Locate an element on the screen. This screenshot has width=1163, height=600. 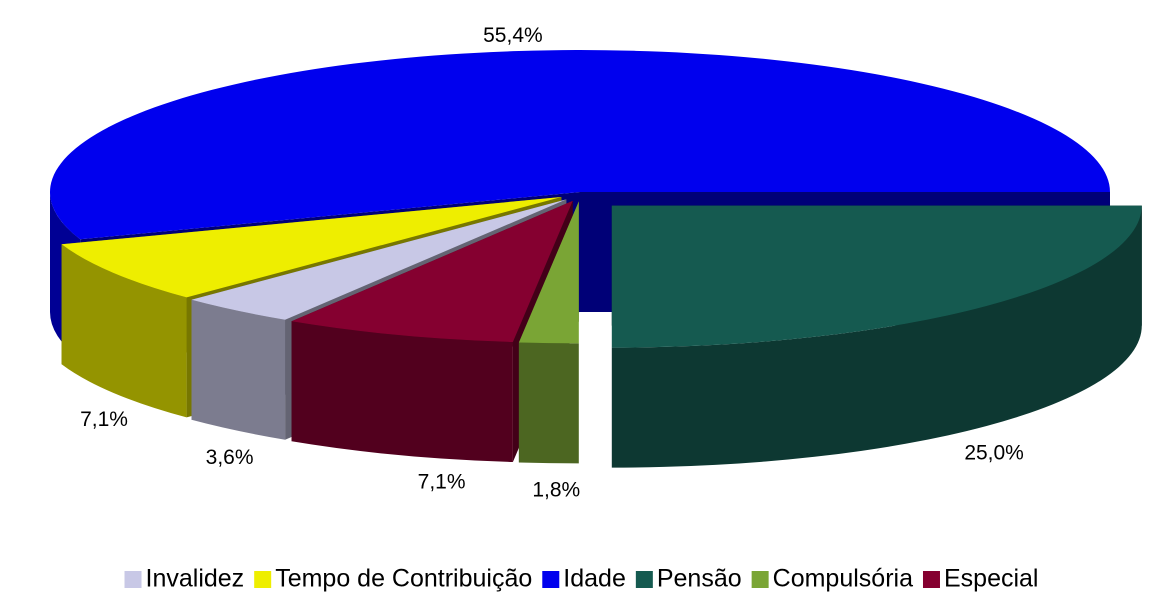
value-label: 3,6% is located at coordinates (230, 457).